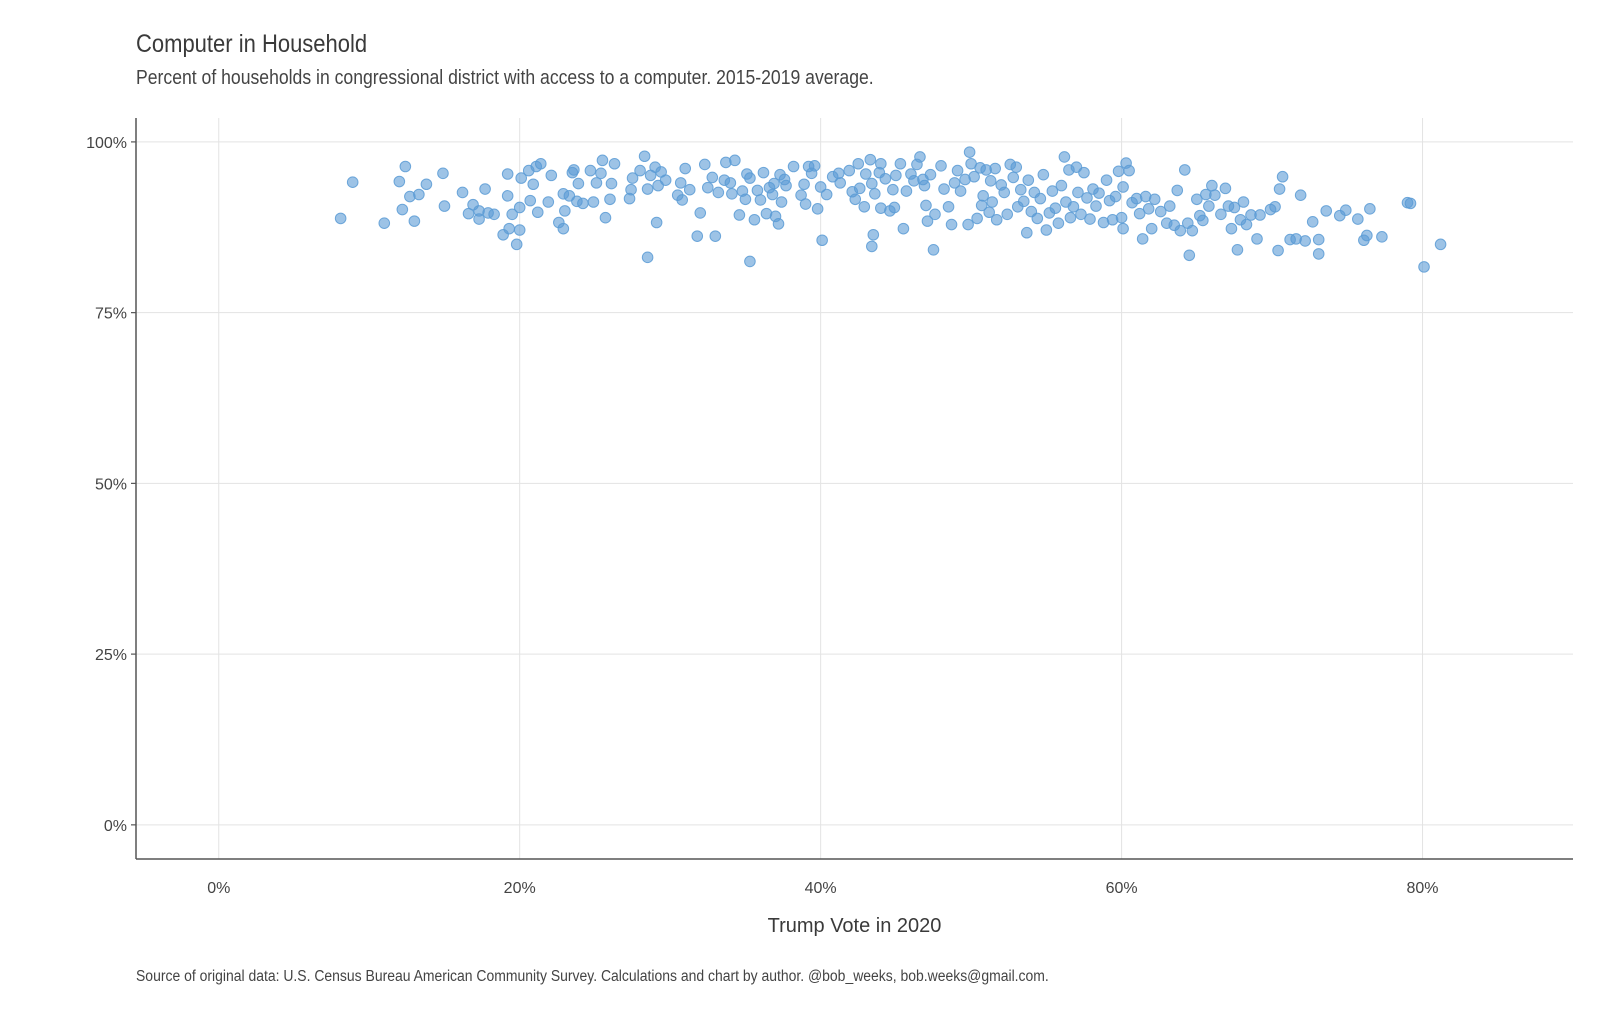 The image size is (1600, 1018). I want to click on y-tick-label: 25%, so click(111, 655).